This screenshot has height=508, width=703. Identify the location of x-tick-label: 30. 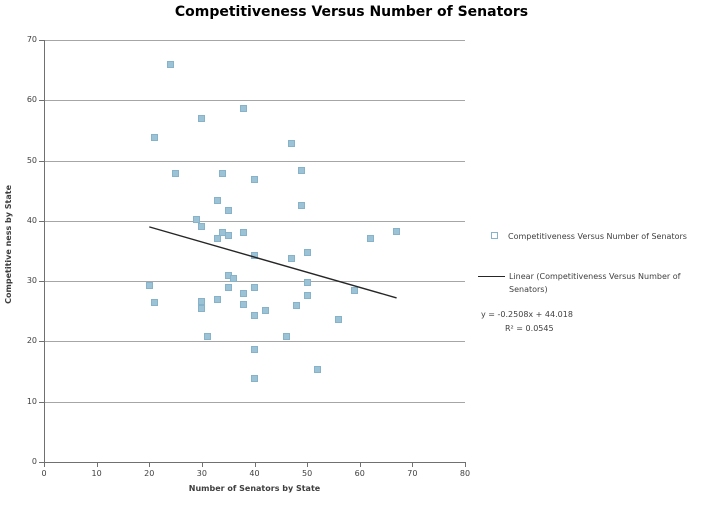
(201, 473).